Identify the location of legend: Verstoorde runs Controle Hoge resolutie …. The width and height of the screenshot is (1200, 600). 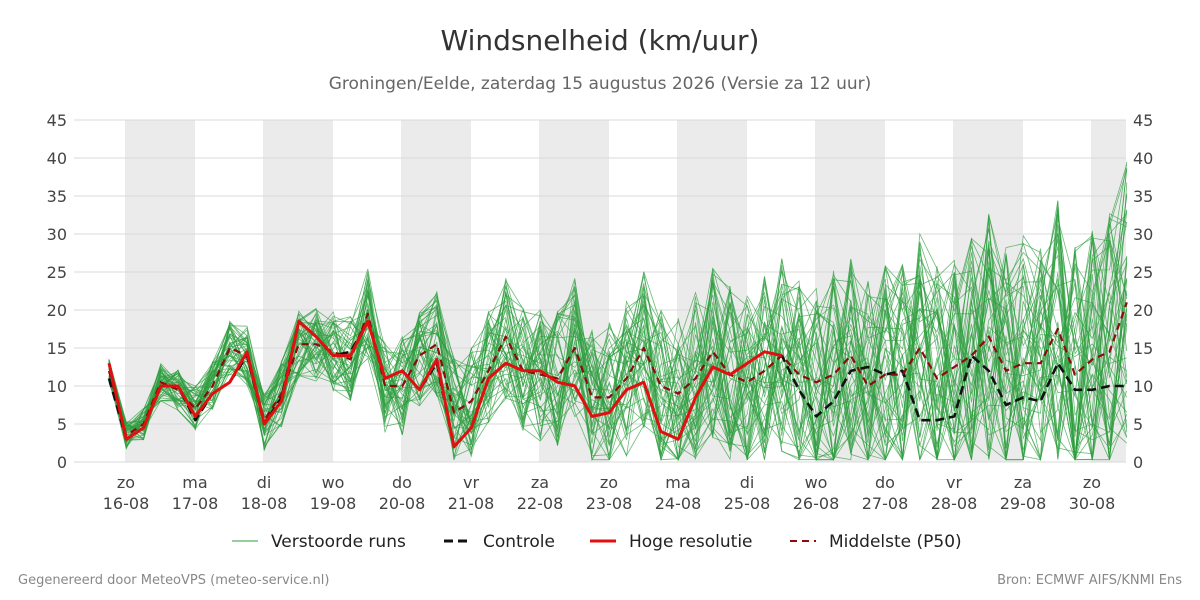
(597, 542).